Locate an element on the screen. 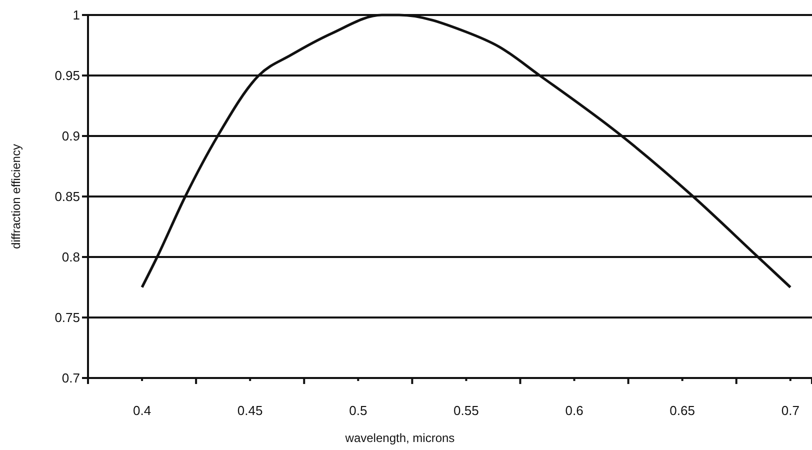 The width and height of the screenshot is (812, 450). x-tick-label: 0.7 is located at coordinates (790, 410).